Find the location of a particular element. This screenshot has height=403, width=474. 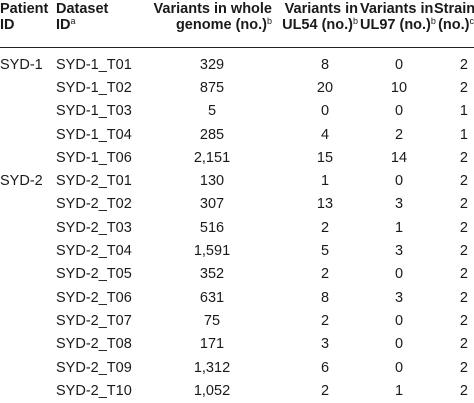

header-strains: Strains (no.)c is located at coordinates (454, 23).